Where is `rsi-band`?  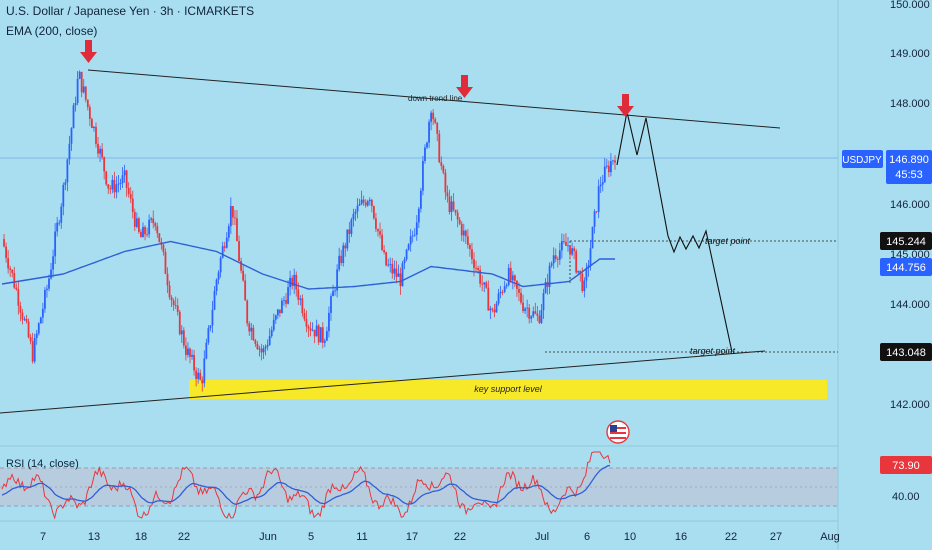
rsi-band is located at coordinates (419, 487).